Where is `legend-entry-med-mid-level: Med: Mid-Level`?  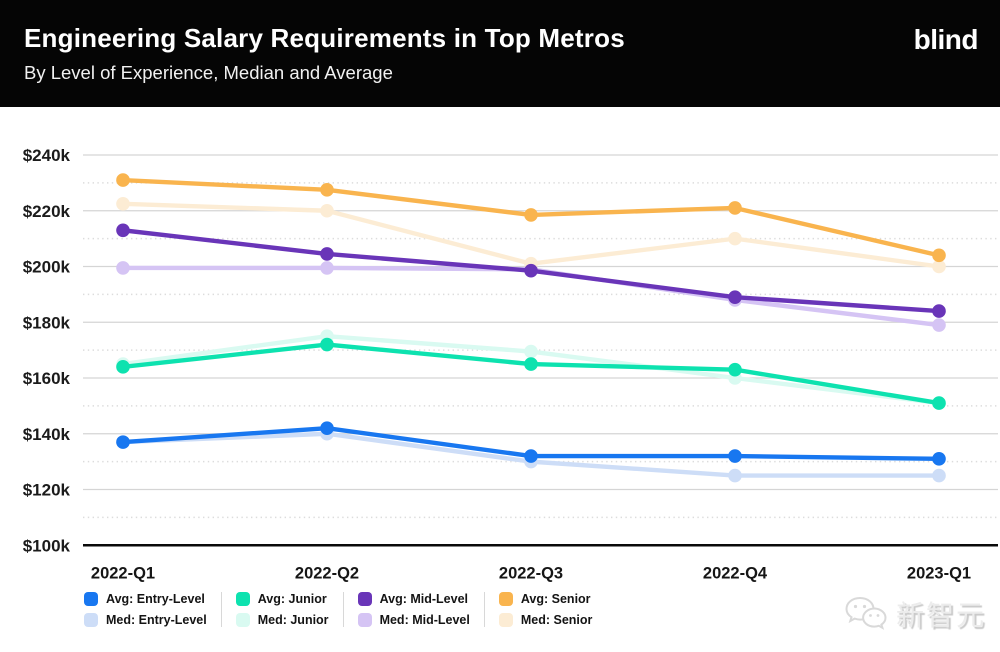
legend-entry-med-mid-level: Med: Mid-Level is located at coordinates (413, 620).